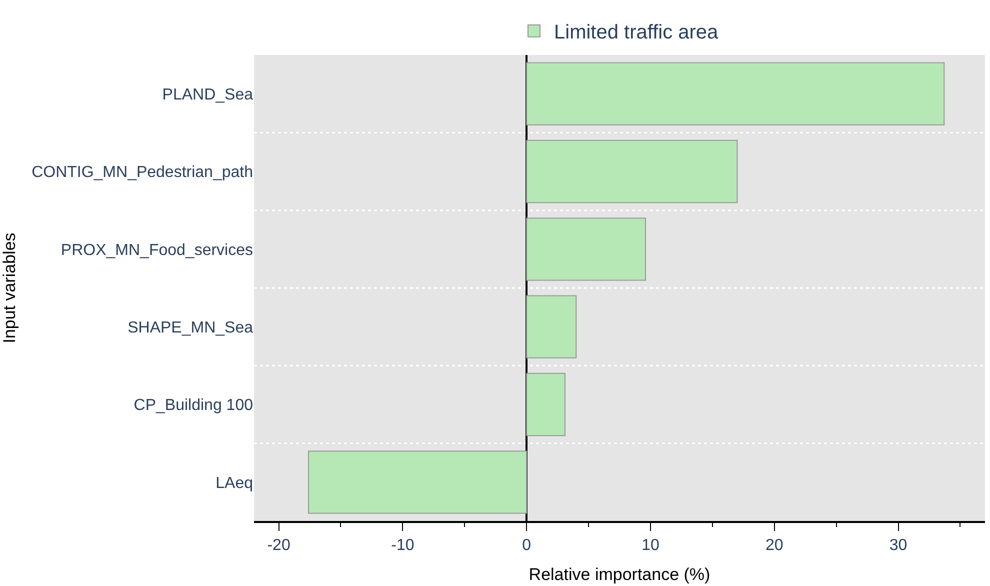 The width and height of the screenshot is (990, 586). I want to click on x-tick-label: -20, so click(278, 545).